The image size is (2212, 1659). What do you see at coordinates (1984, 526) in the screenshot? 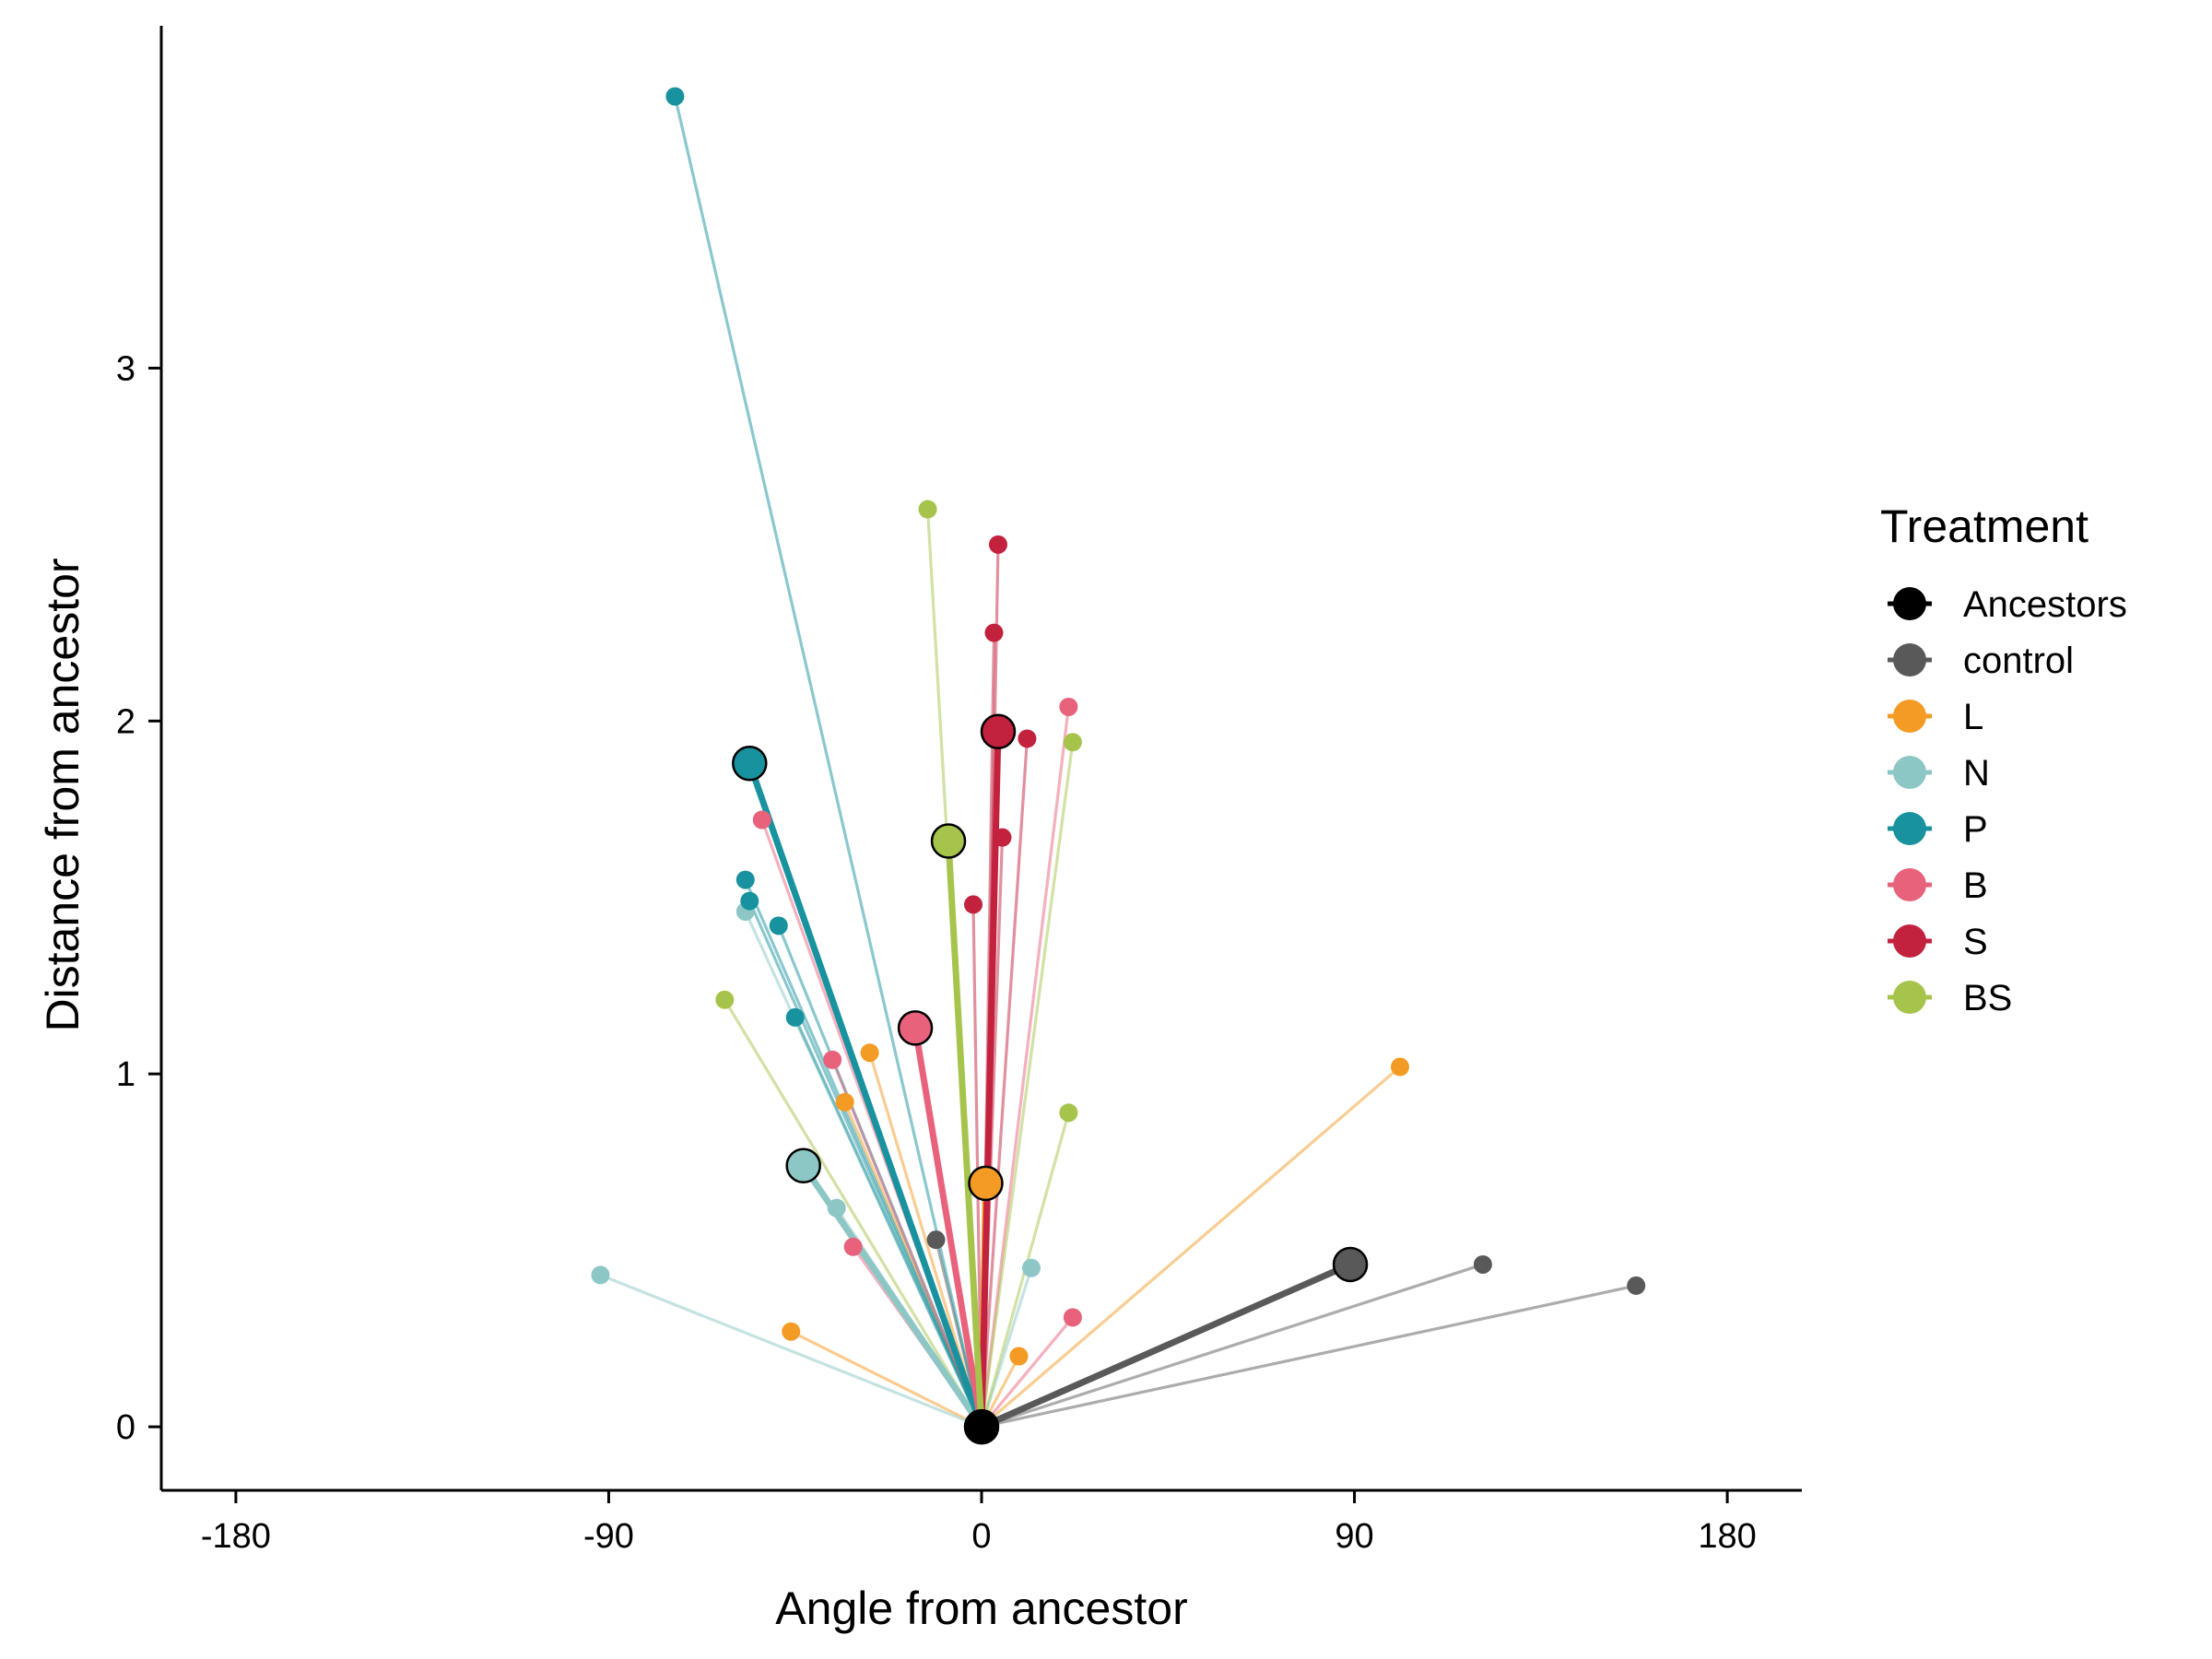
I see `legend-title: Treatment` at bounding box center [1984, 526].